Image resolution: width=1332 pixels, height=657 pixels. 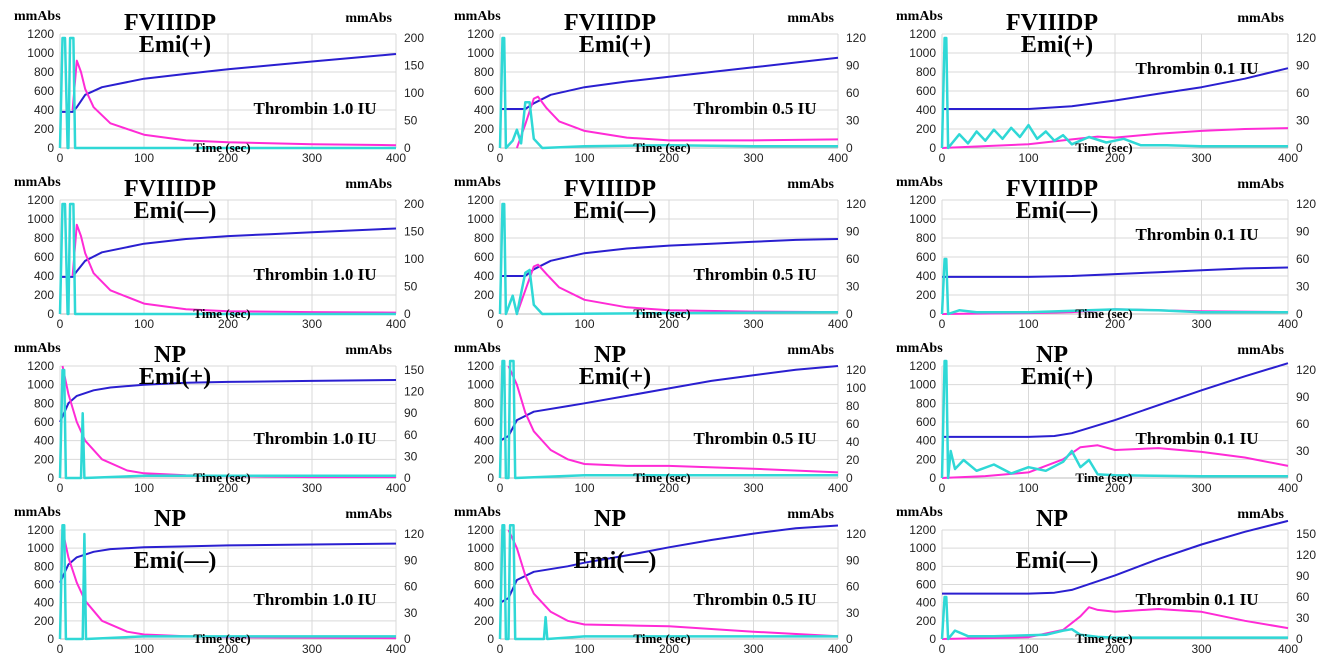 I want to click on y-right-tick-label: 100, so click(x=856, y=388).